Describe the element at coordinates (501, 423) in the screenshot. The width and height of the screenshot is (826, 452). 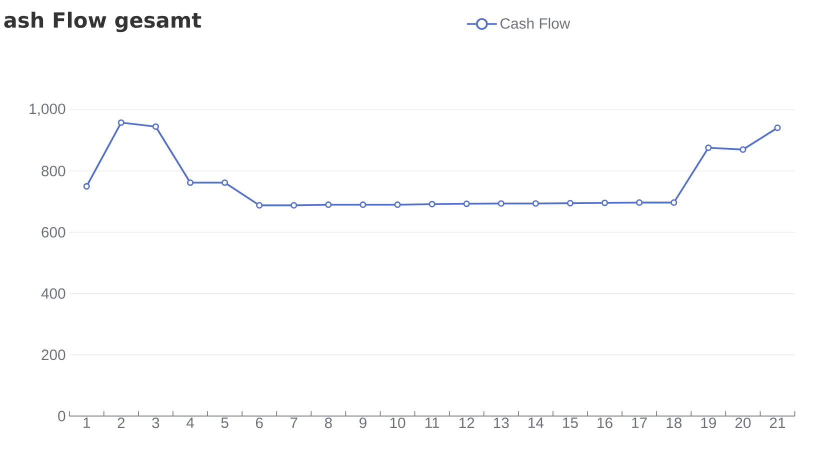
I see `x-tick-label: 13` at that location.